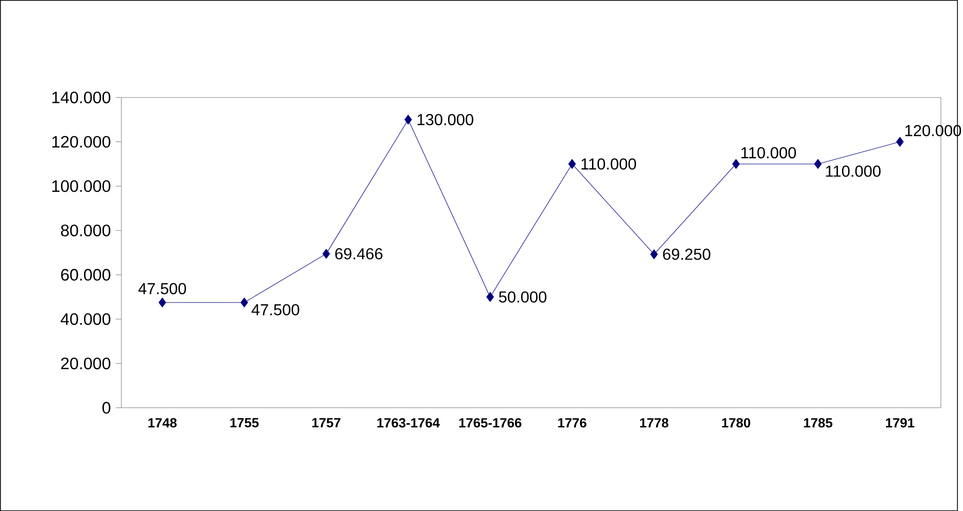 The width and height of the screenshot is (963, 511). Describe the element at coordinates (686, 254) in the screenshot. I see `data-label: 69.250` at that location.